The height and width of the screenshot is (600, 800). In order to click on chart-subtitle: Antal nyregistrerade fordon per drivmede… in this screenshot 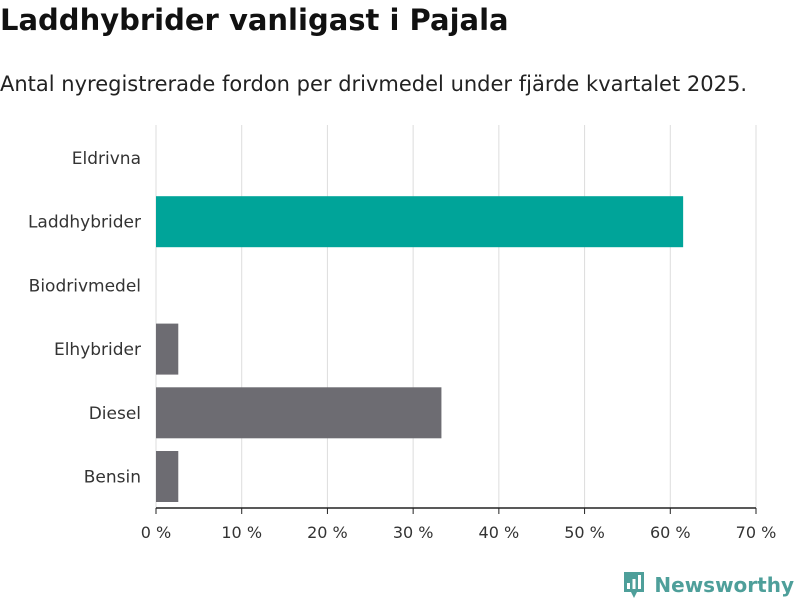, I will do `click(374, 84)`.